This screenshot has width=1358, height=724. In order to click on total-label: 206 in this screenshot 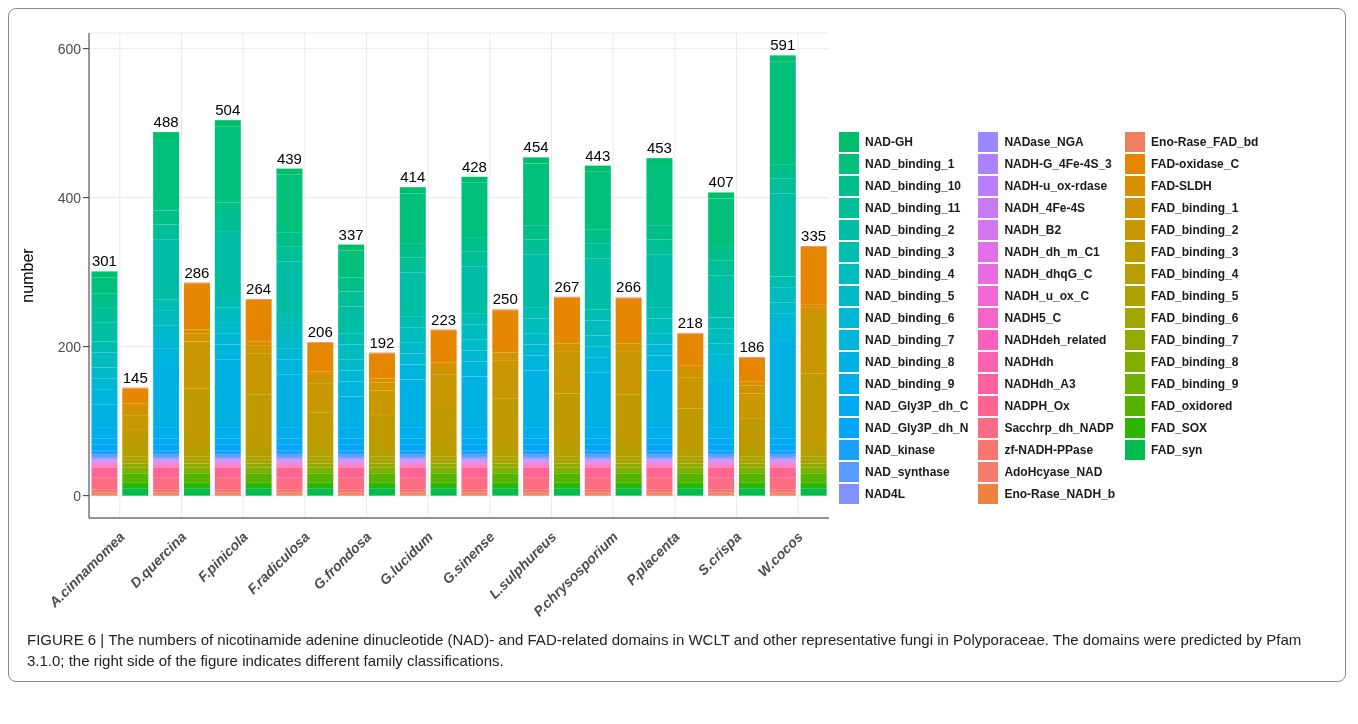, I will do `click(320, 332)`.